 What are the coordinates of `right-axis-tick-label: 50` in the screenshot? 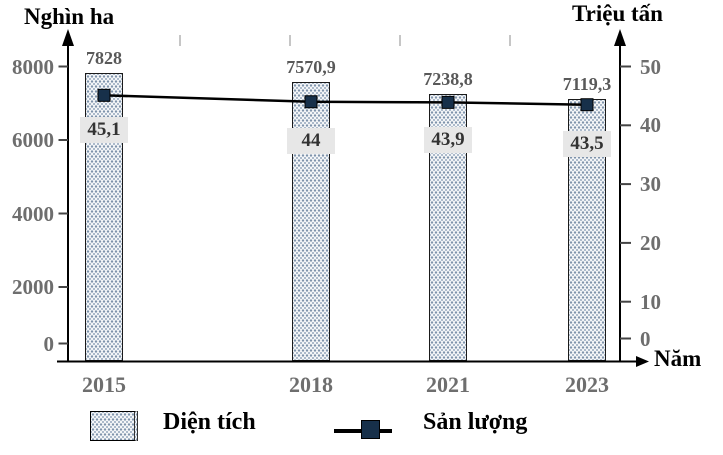 It's located at (650, 66).